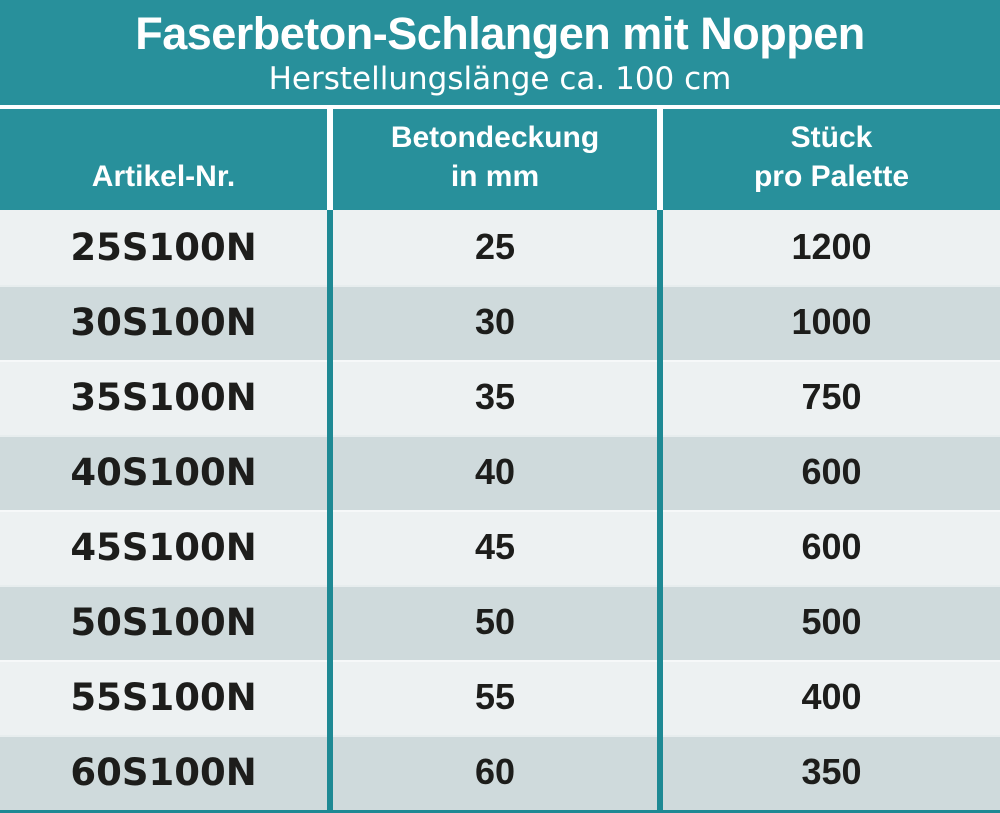  What do you see at coordinates (831, 397) in the screenshot?
I see `stueck-cell: 750` at bounding box center [831, 397].